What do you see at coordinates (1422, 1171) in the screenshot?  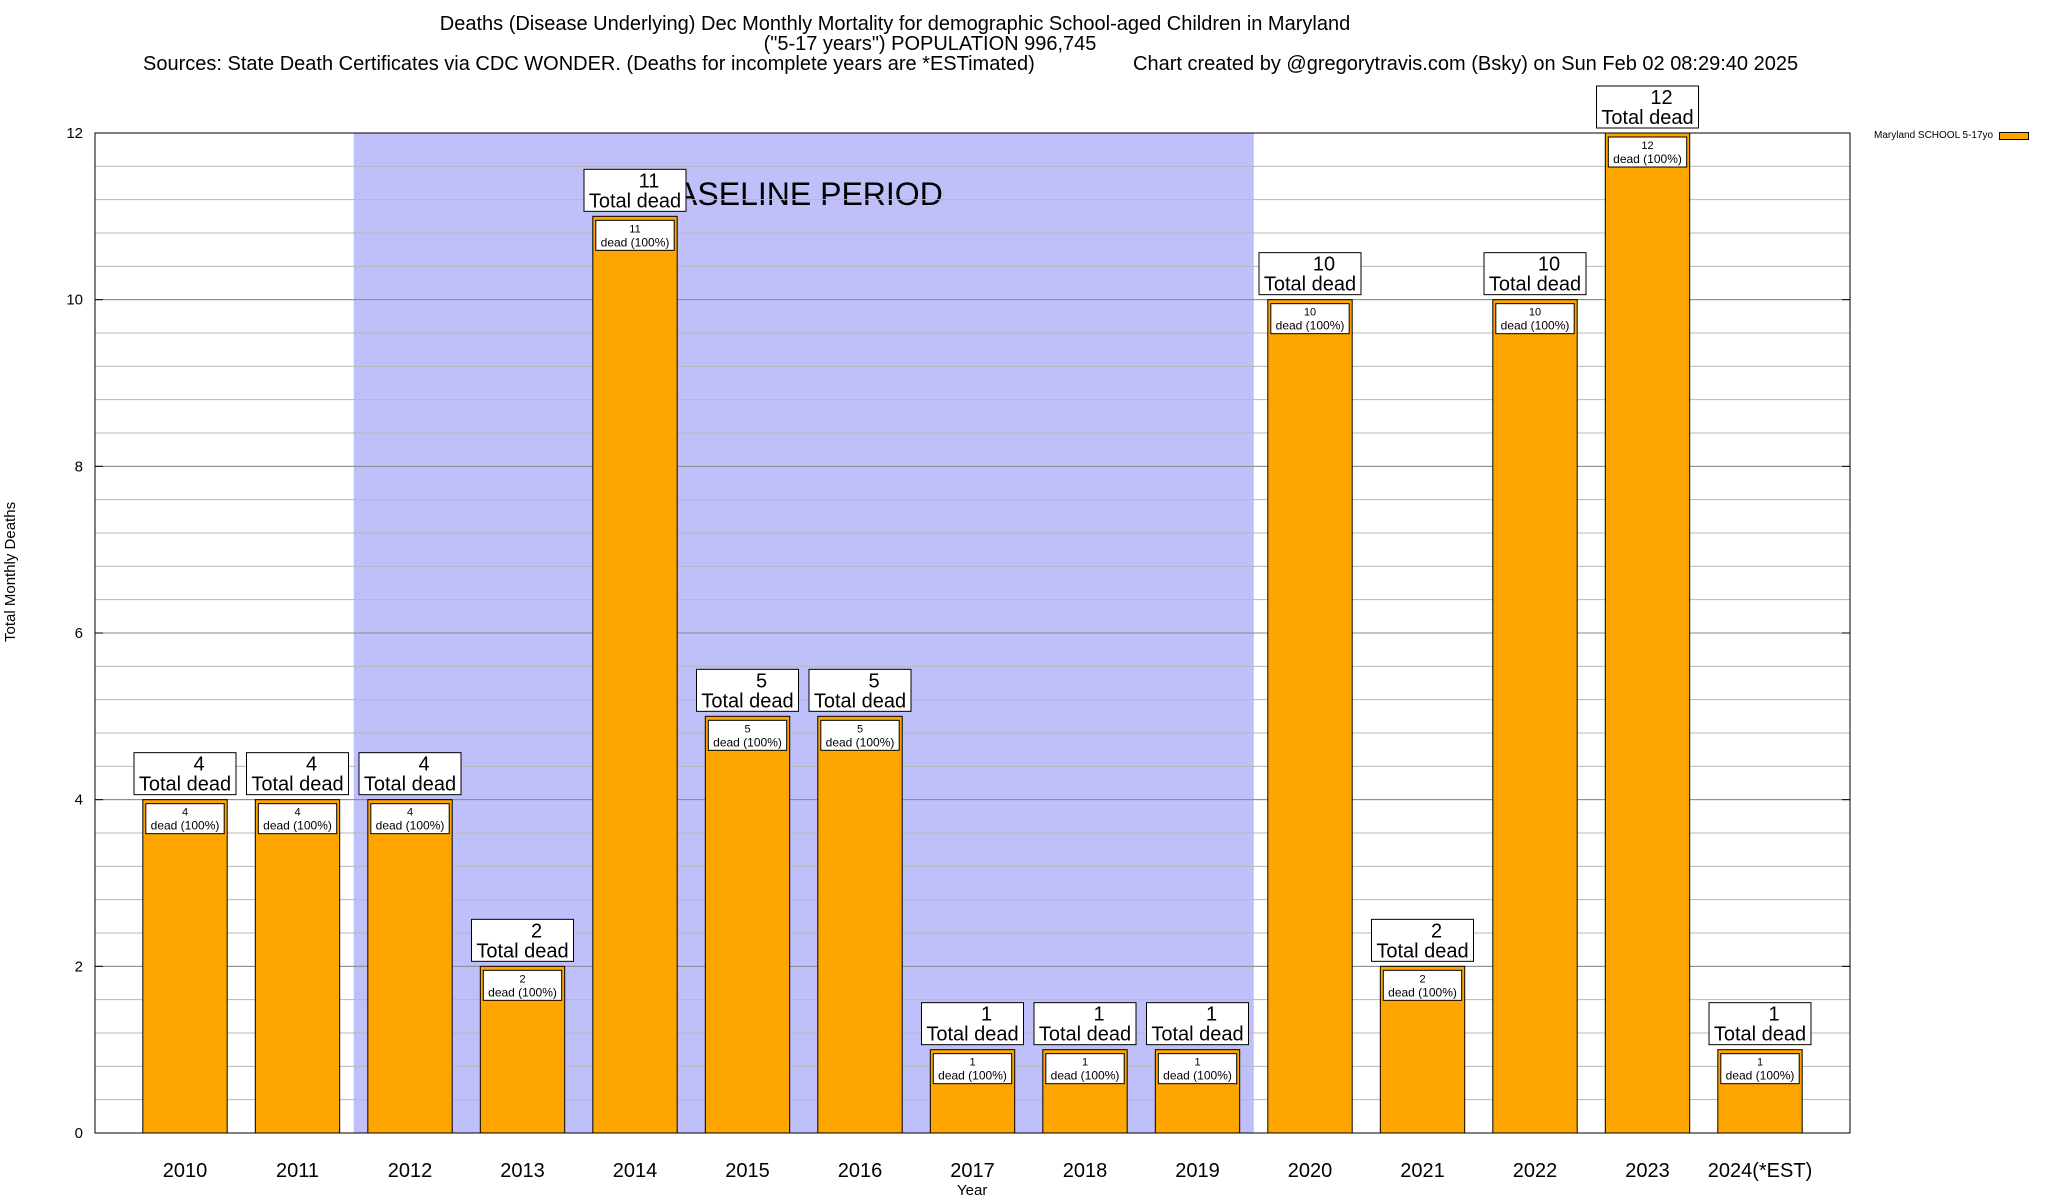 I see `x-tick-label: 2021` at bounding box center [1422, 1171].